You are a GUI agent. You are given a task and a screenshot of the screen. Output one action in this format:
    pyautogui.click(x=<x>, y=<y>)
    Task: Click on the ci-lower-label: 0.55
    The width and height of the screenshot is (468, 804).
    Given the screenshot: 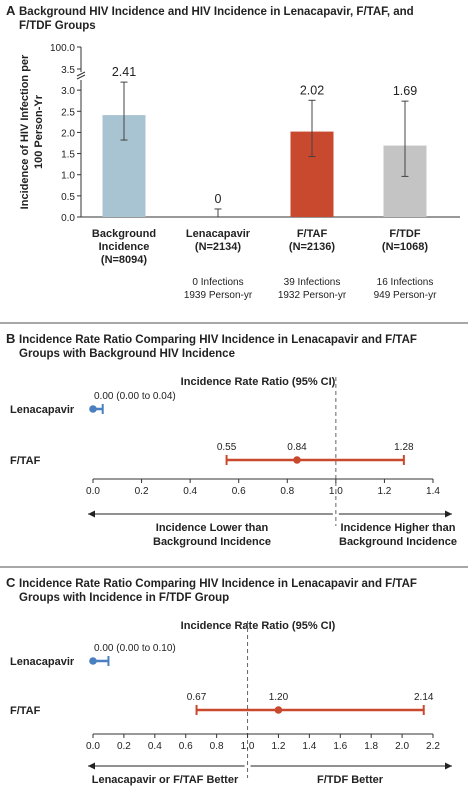 What is the action you would take?
    pyautogui.click(x=227, y=447)
    